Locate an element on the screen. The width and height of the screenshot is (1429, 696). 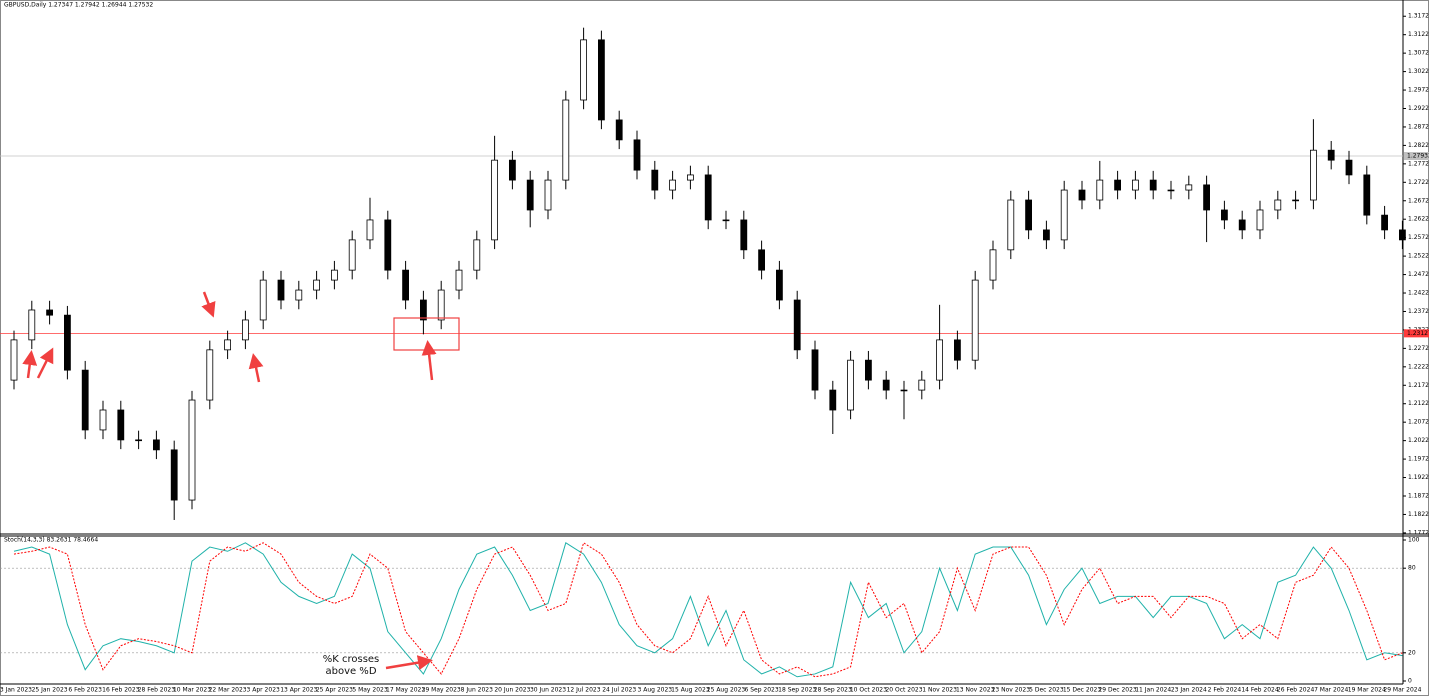
y-tick-label: 1.28220 is located at coordinates (1418, 145).